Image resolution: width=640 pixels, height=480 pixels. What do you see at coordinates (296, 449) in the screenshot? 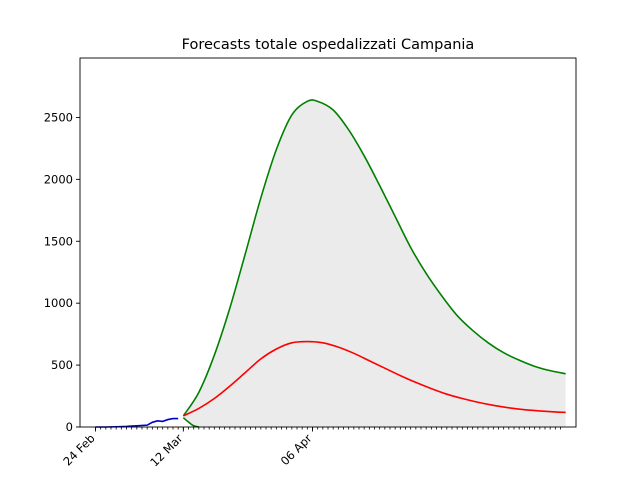
I see `x-tick-label: 06 Apr` at bounding box center [296, 449].